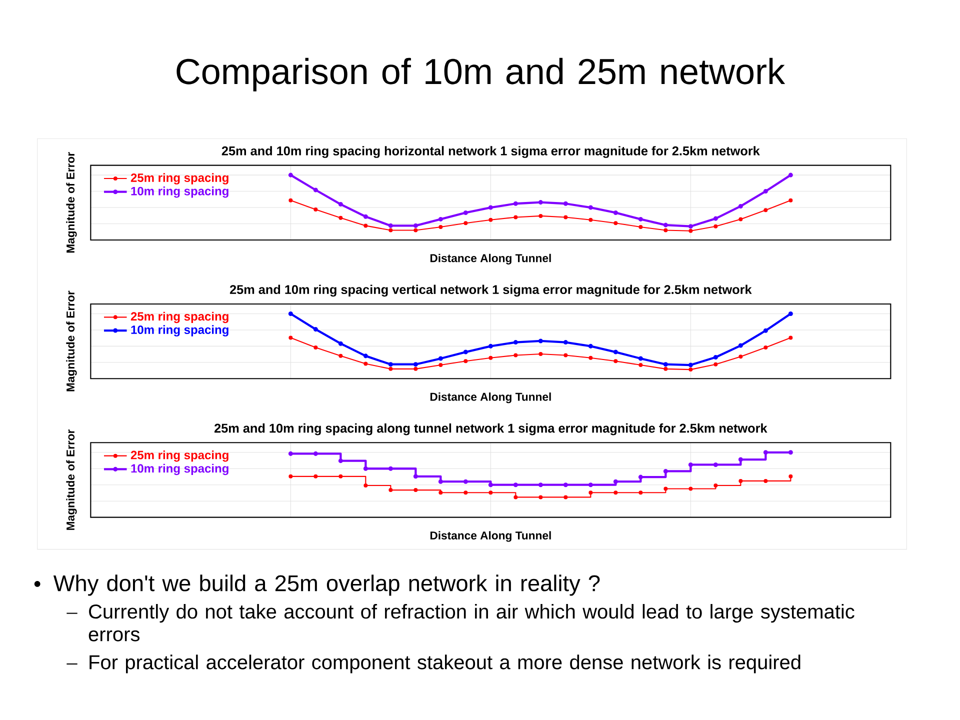  I want to click on chart-title: 25m and 10m ring spacing vertical network 1 sigma error magnitude for 2.5km network, so click(491, 290).